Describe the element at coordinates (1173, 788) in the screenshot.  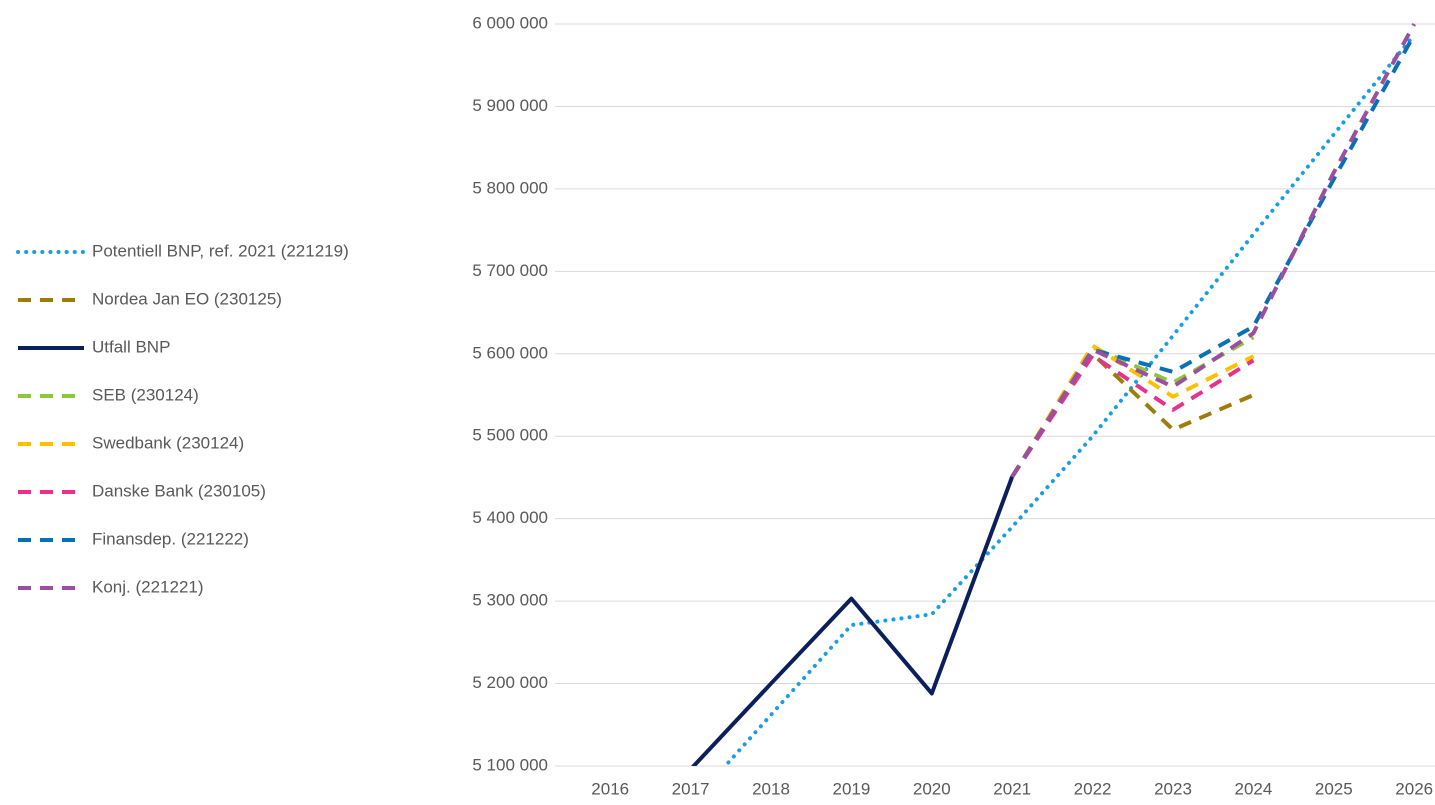
I see `x-tick-label: 2023` at that location.